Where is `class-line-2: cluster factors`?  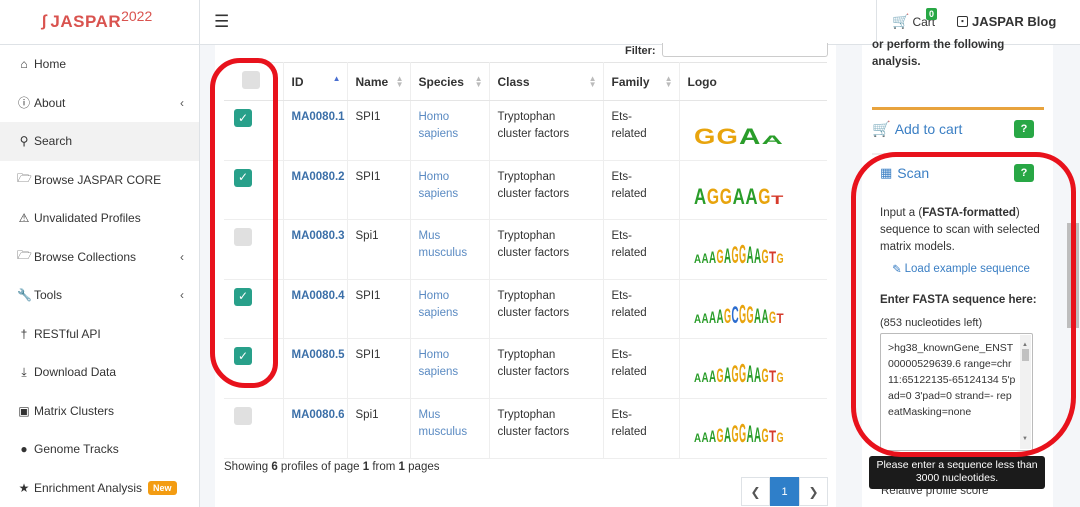
class-line-2: cluster factors is located at coordinates (533, 431).